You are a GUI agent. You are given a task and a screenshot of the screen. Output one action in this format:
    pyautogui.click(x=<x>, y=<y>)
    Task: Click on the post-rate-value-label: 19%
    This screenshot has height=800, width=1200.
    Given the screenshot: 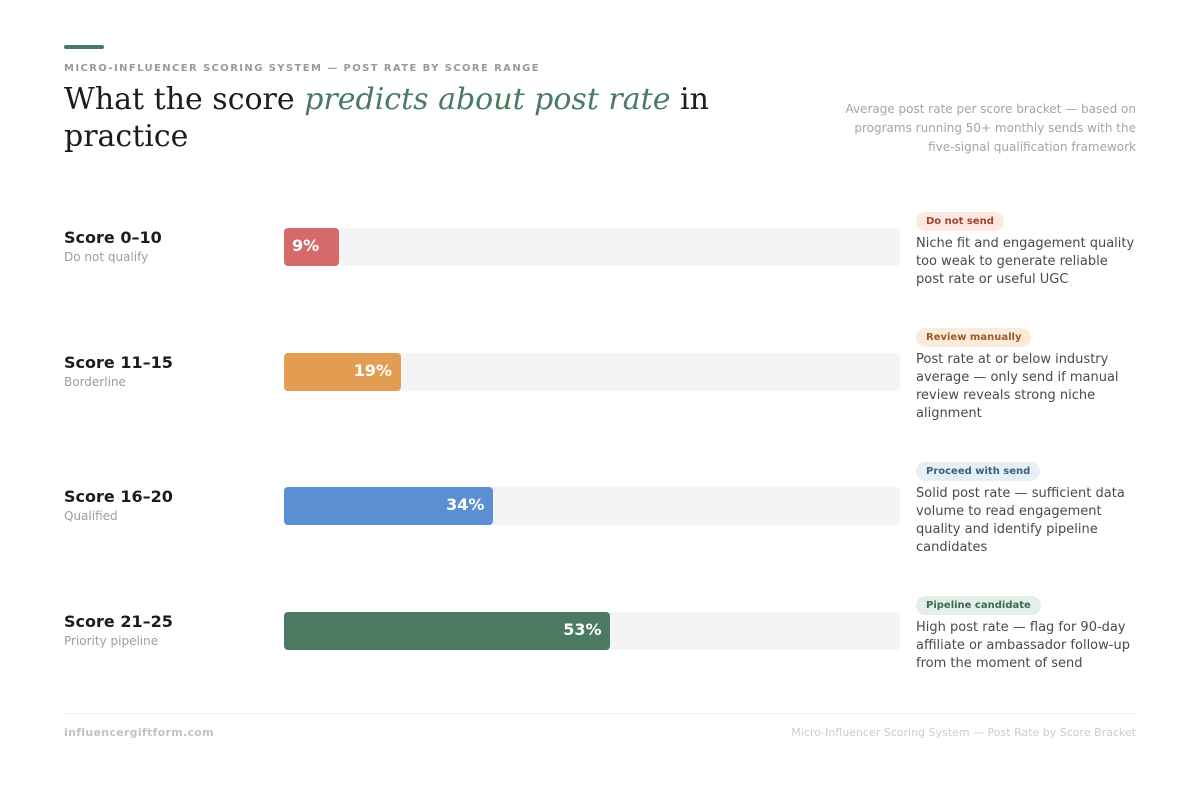 What is the action you would take?
    pyautogui.click(x=373, y=370)
    